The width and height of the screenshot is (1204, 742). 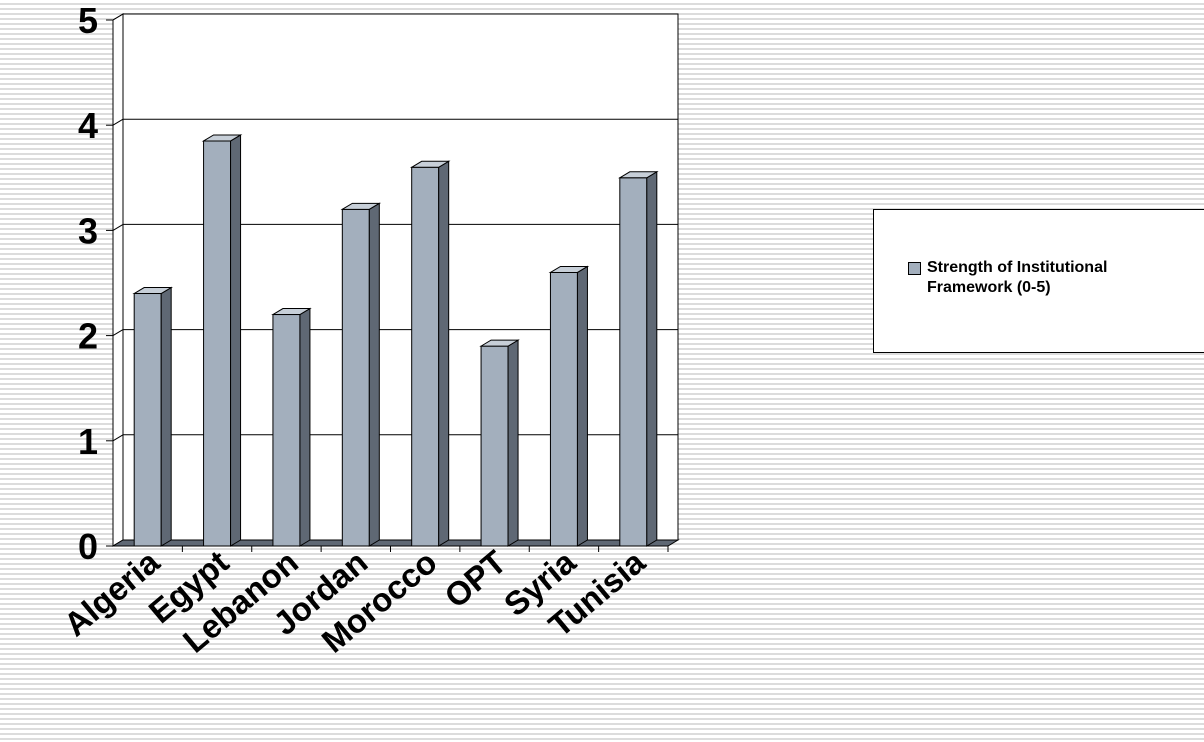 I want to click on plot-floor, so click(x=395, y=543).